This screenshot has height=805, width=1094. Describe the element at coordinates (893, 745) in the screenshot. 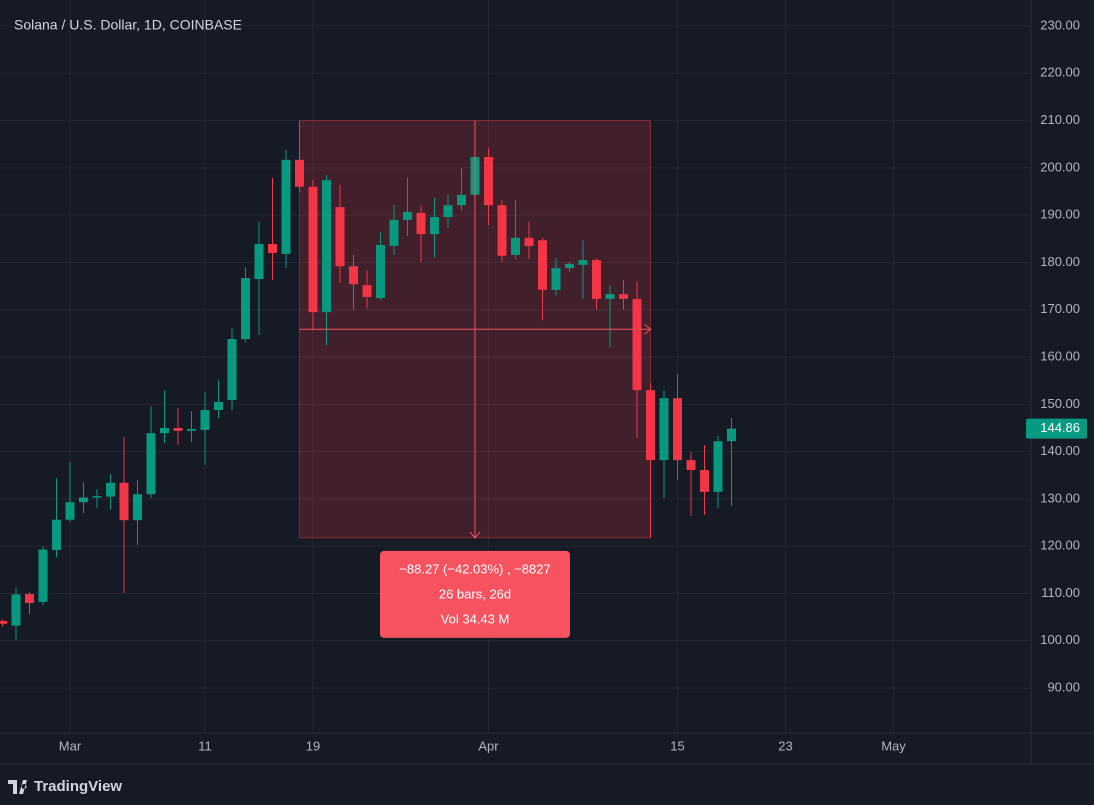

I see `x-tick-label: May` at that location.